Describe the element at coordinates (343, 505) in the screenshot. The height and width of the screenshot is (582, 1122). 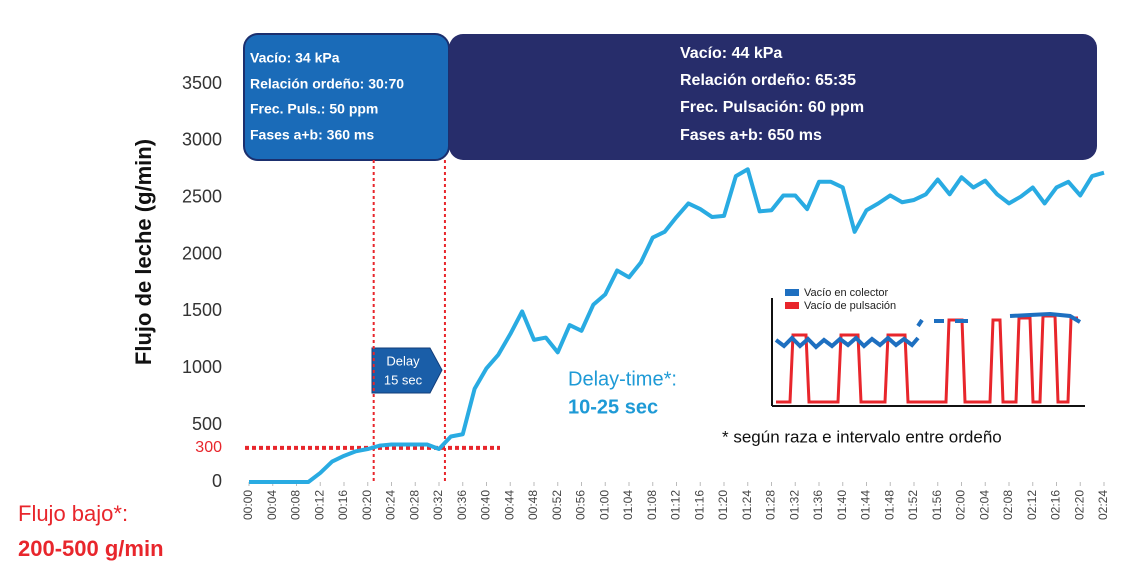
I see `x-tick-label: 00:16` at that location.